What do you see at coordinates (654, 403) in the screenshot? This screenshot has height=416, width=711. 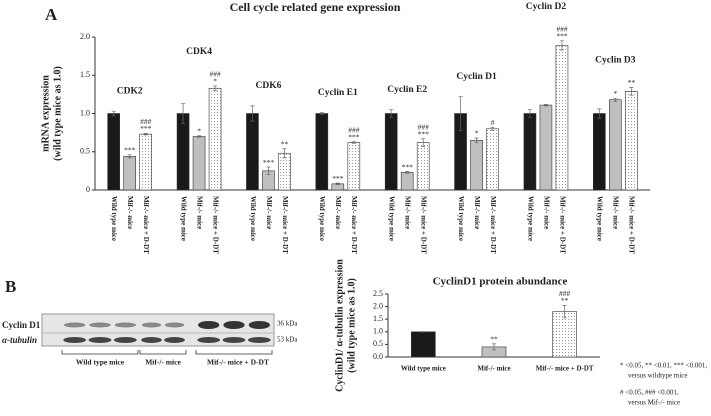 I see `note: versus Mif-/- mice` at bounding box center [654, 403].